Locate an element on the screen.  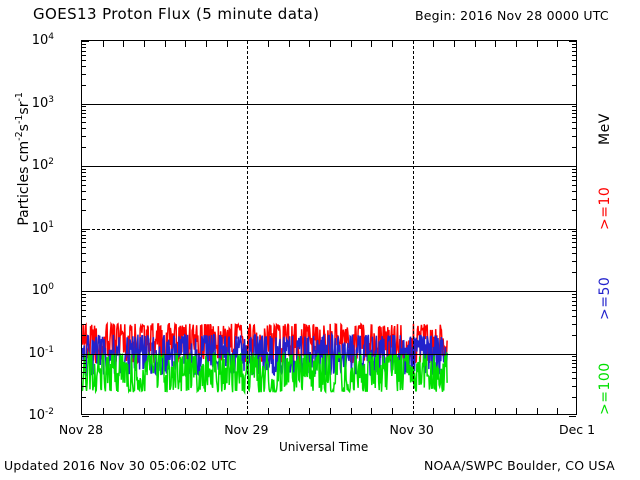
gridline-1e1 is located at coordinates (329, 229).